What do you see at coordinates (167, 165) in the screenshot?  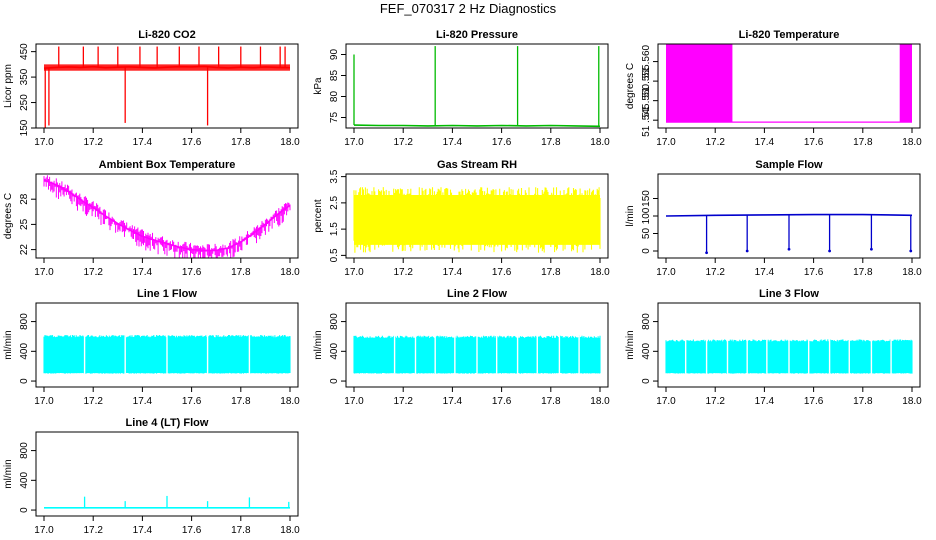 I see `panel-title: Ambient Box Temperature` at bounding box center [167, 165].